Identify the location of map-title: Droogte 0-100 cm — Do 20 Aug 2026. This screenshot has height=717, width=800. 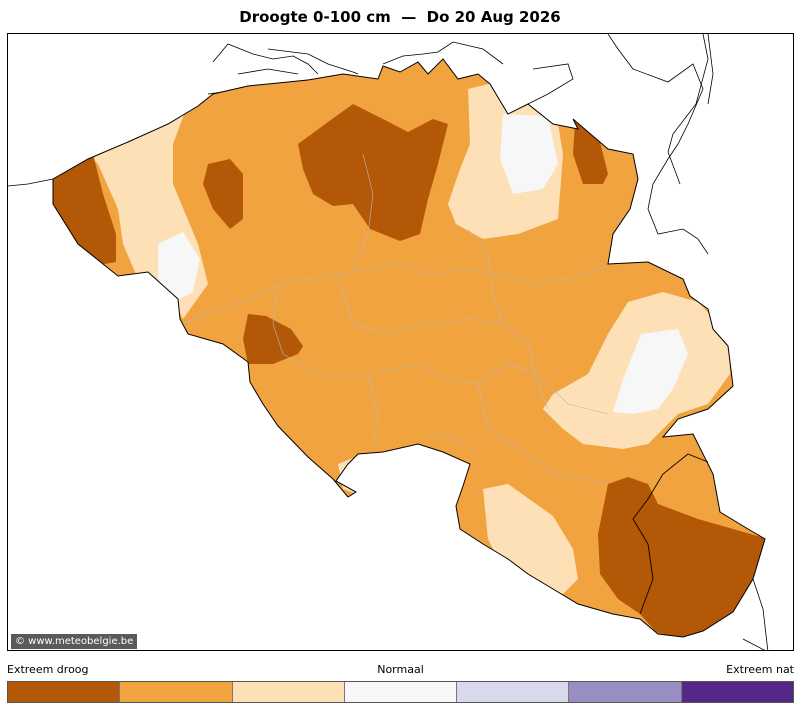
(400, 17).